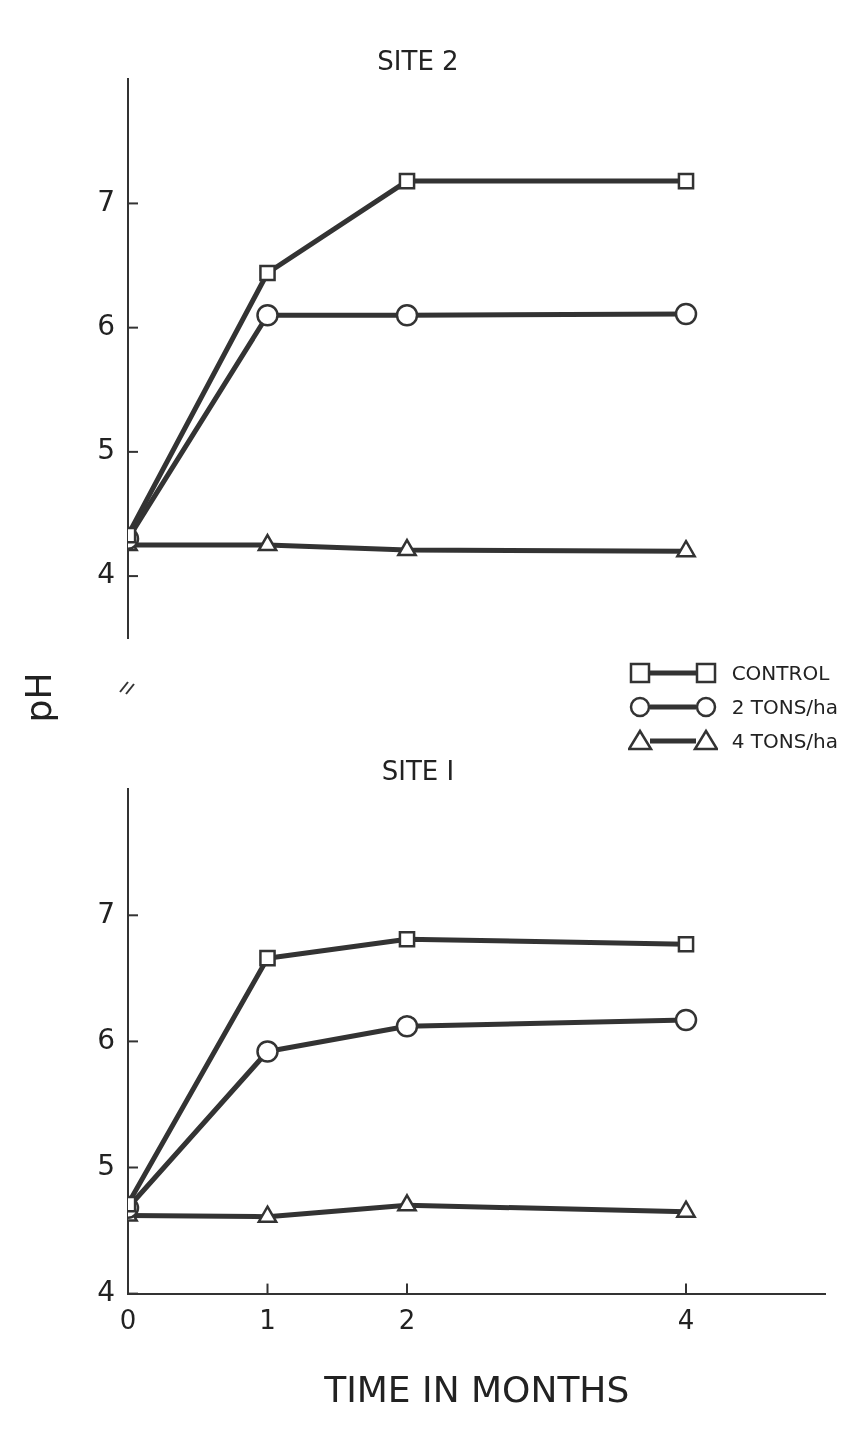 The image size is (855, 1447). What do you see at coordinates (418, 61) in the screenshot?
I see `chart-title: SITE 2` at bounding box center [418, 61].